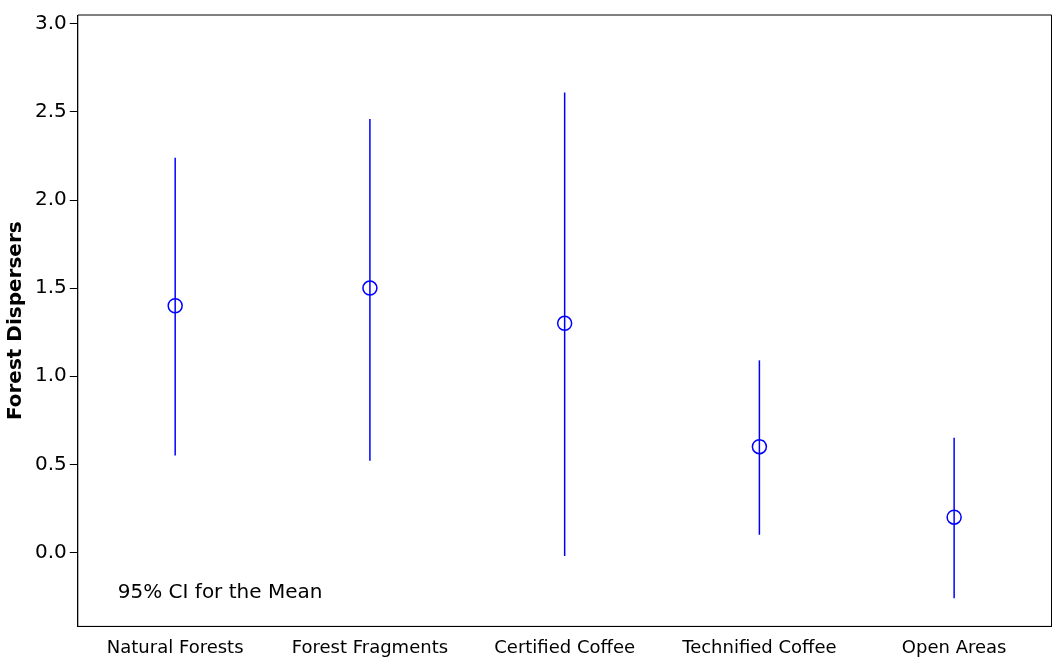  What do you see at coordinates (220, 590) in the screenshot?
I see `annotation: 95% CI for the Mean` at bounding box center [220, 590].